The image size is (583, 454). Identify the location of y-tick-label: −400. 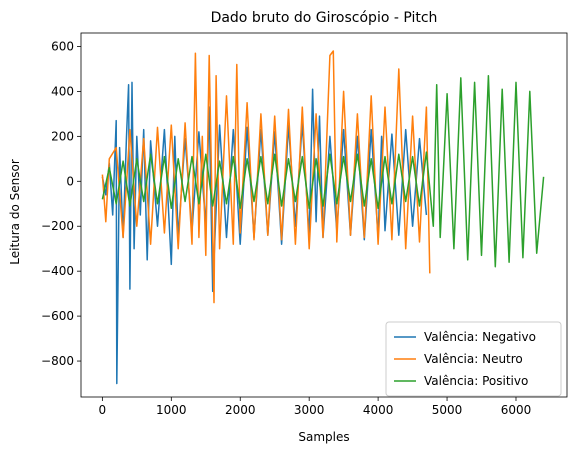
(57, 271).